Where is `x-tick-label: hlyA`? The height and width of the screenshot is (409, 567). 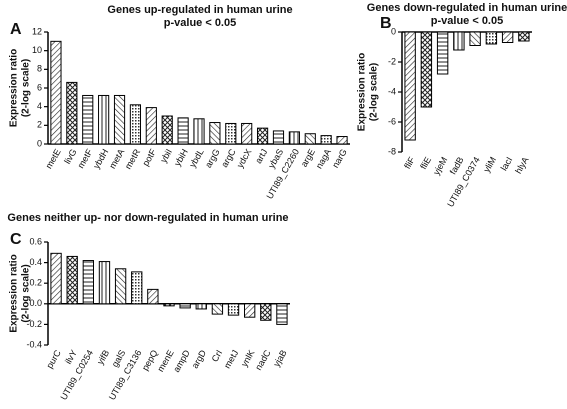
x-tick-label: hlyA is located at coordinates (521, 165).